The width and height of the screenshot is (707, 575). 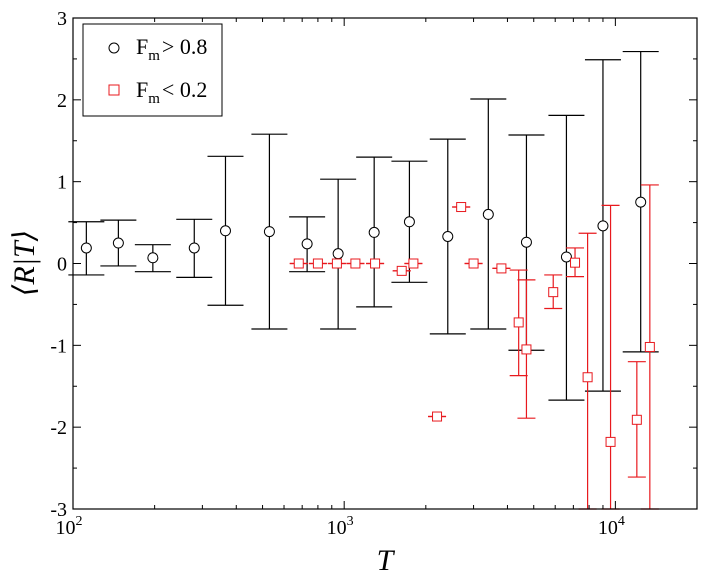 What do you see at coordinates (62, 101) in the screenshot?
I see `y-tick-label: 2` at bounding box center [62, 101].